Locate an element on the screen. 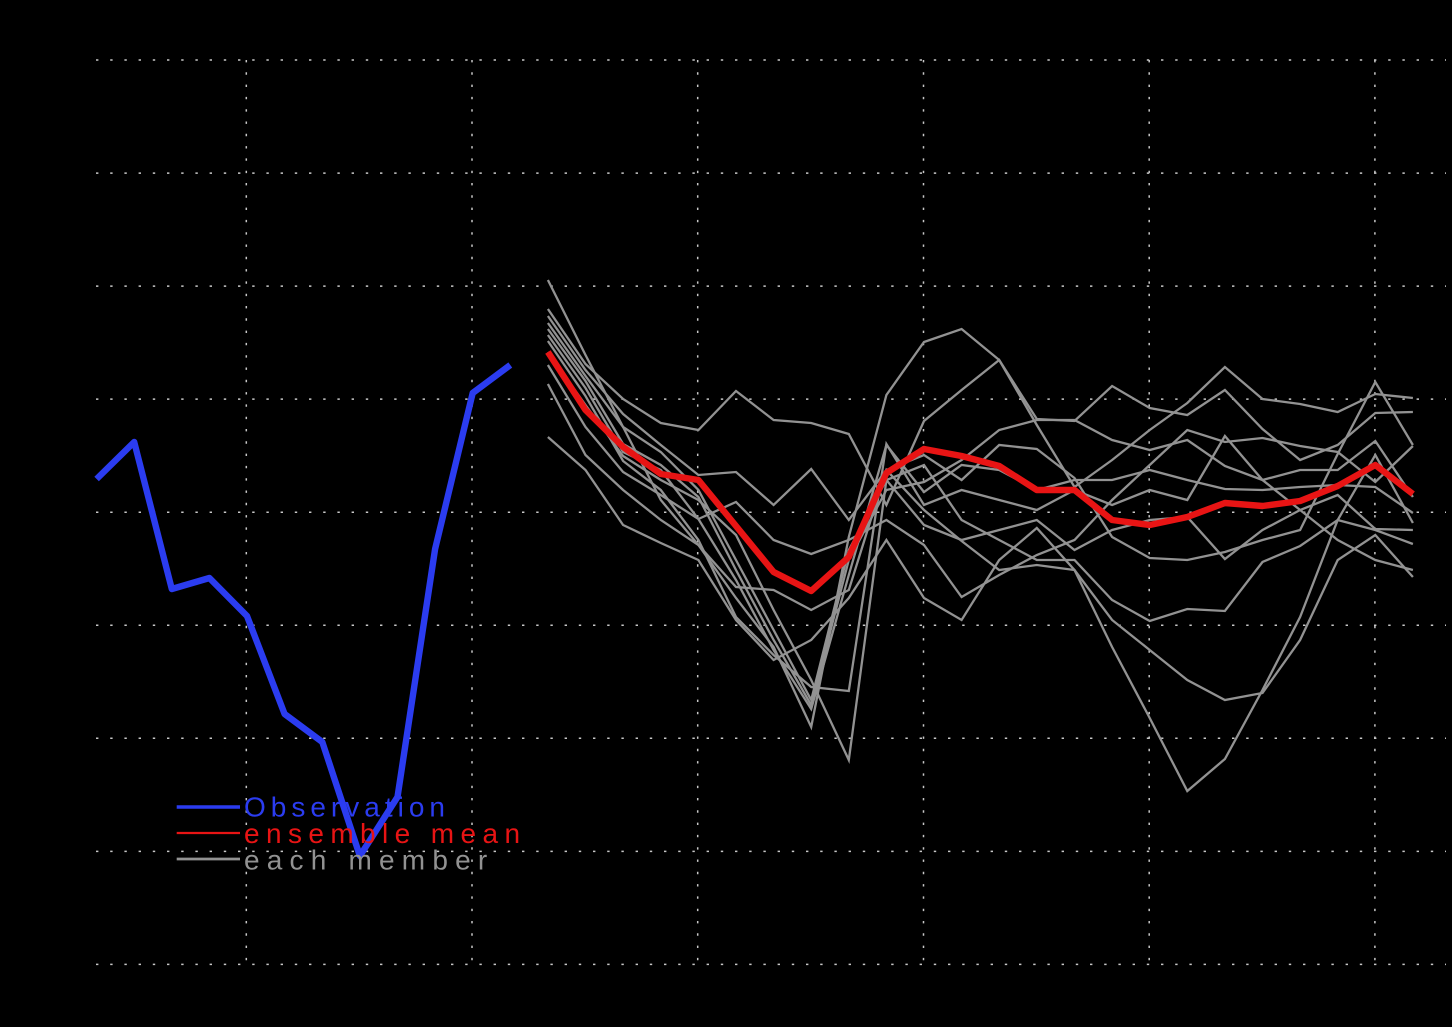 This screenshot has height=1027, width=1452. svg-text: Observation is located at coordinates (347, 807).